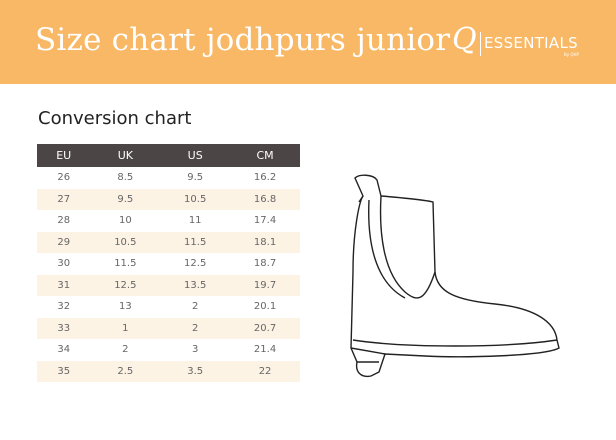  Describe the element at coordinates (265, 371) in the screenshot. I see `cell-cm: 22` at that location.